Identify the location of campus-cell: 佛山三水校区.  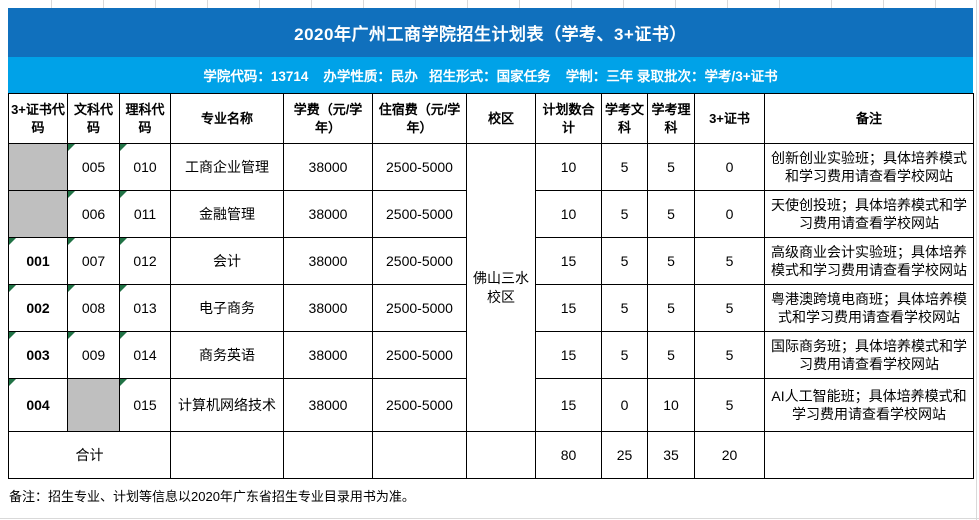
(501, 287).